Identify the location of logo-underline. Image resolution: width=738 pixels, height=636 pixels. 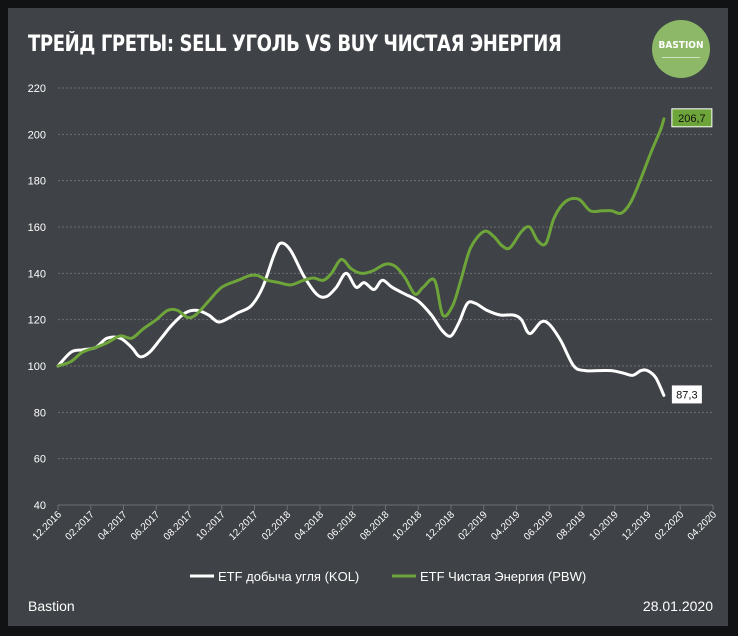
(681, 57).